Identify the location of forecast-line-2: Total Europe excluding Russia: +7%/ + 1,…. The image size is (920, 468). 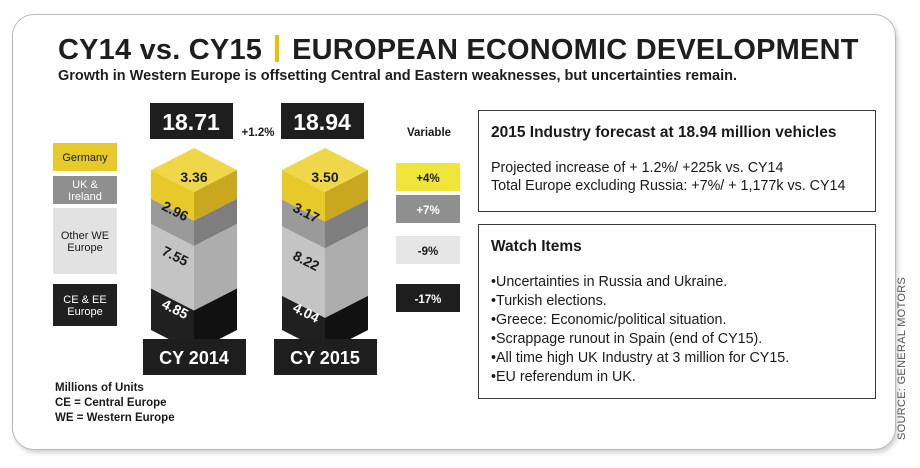
(668, 186).